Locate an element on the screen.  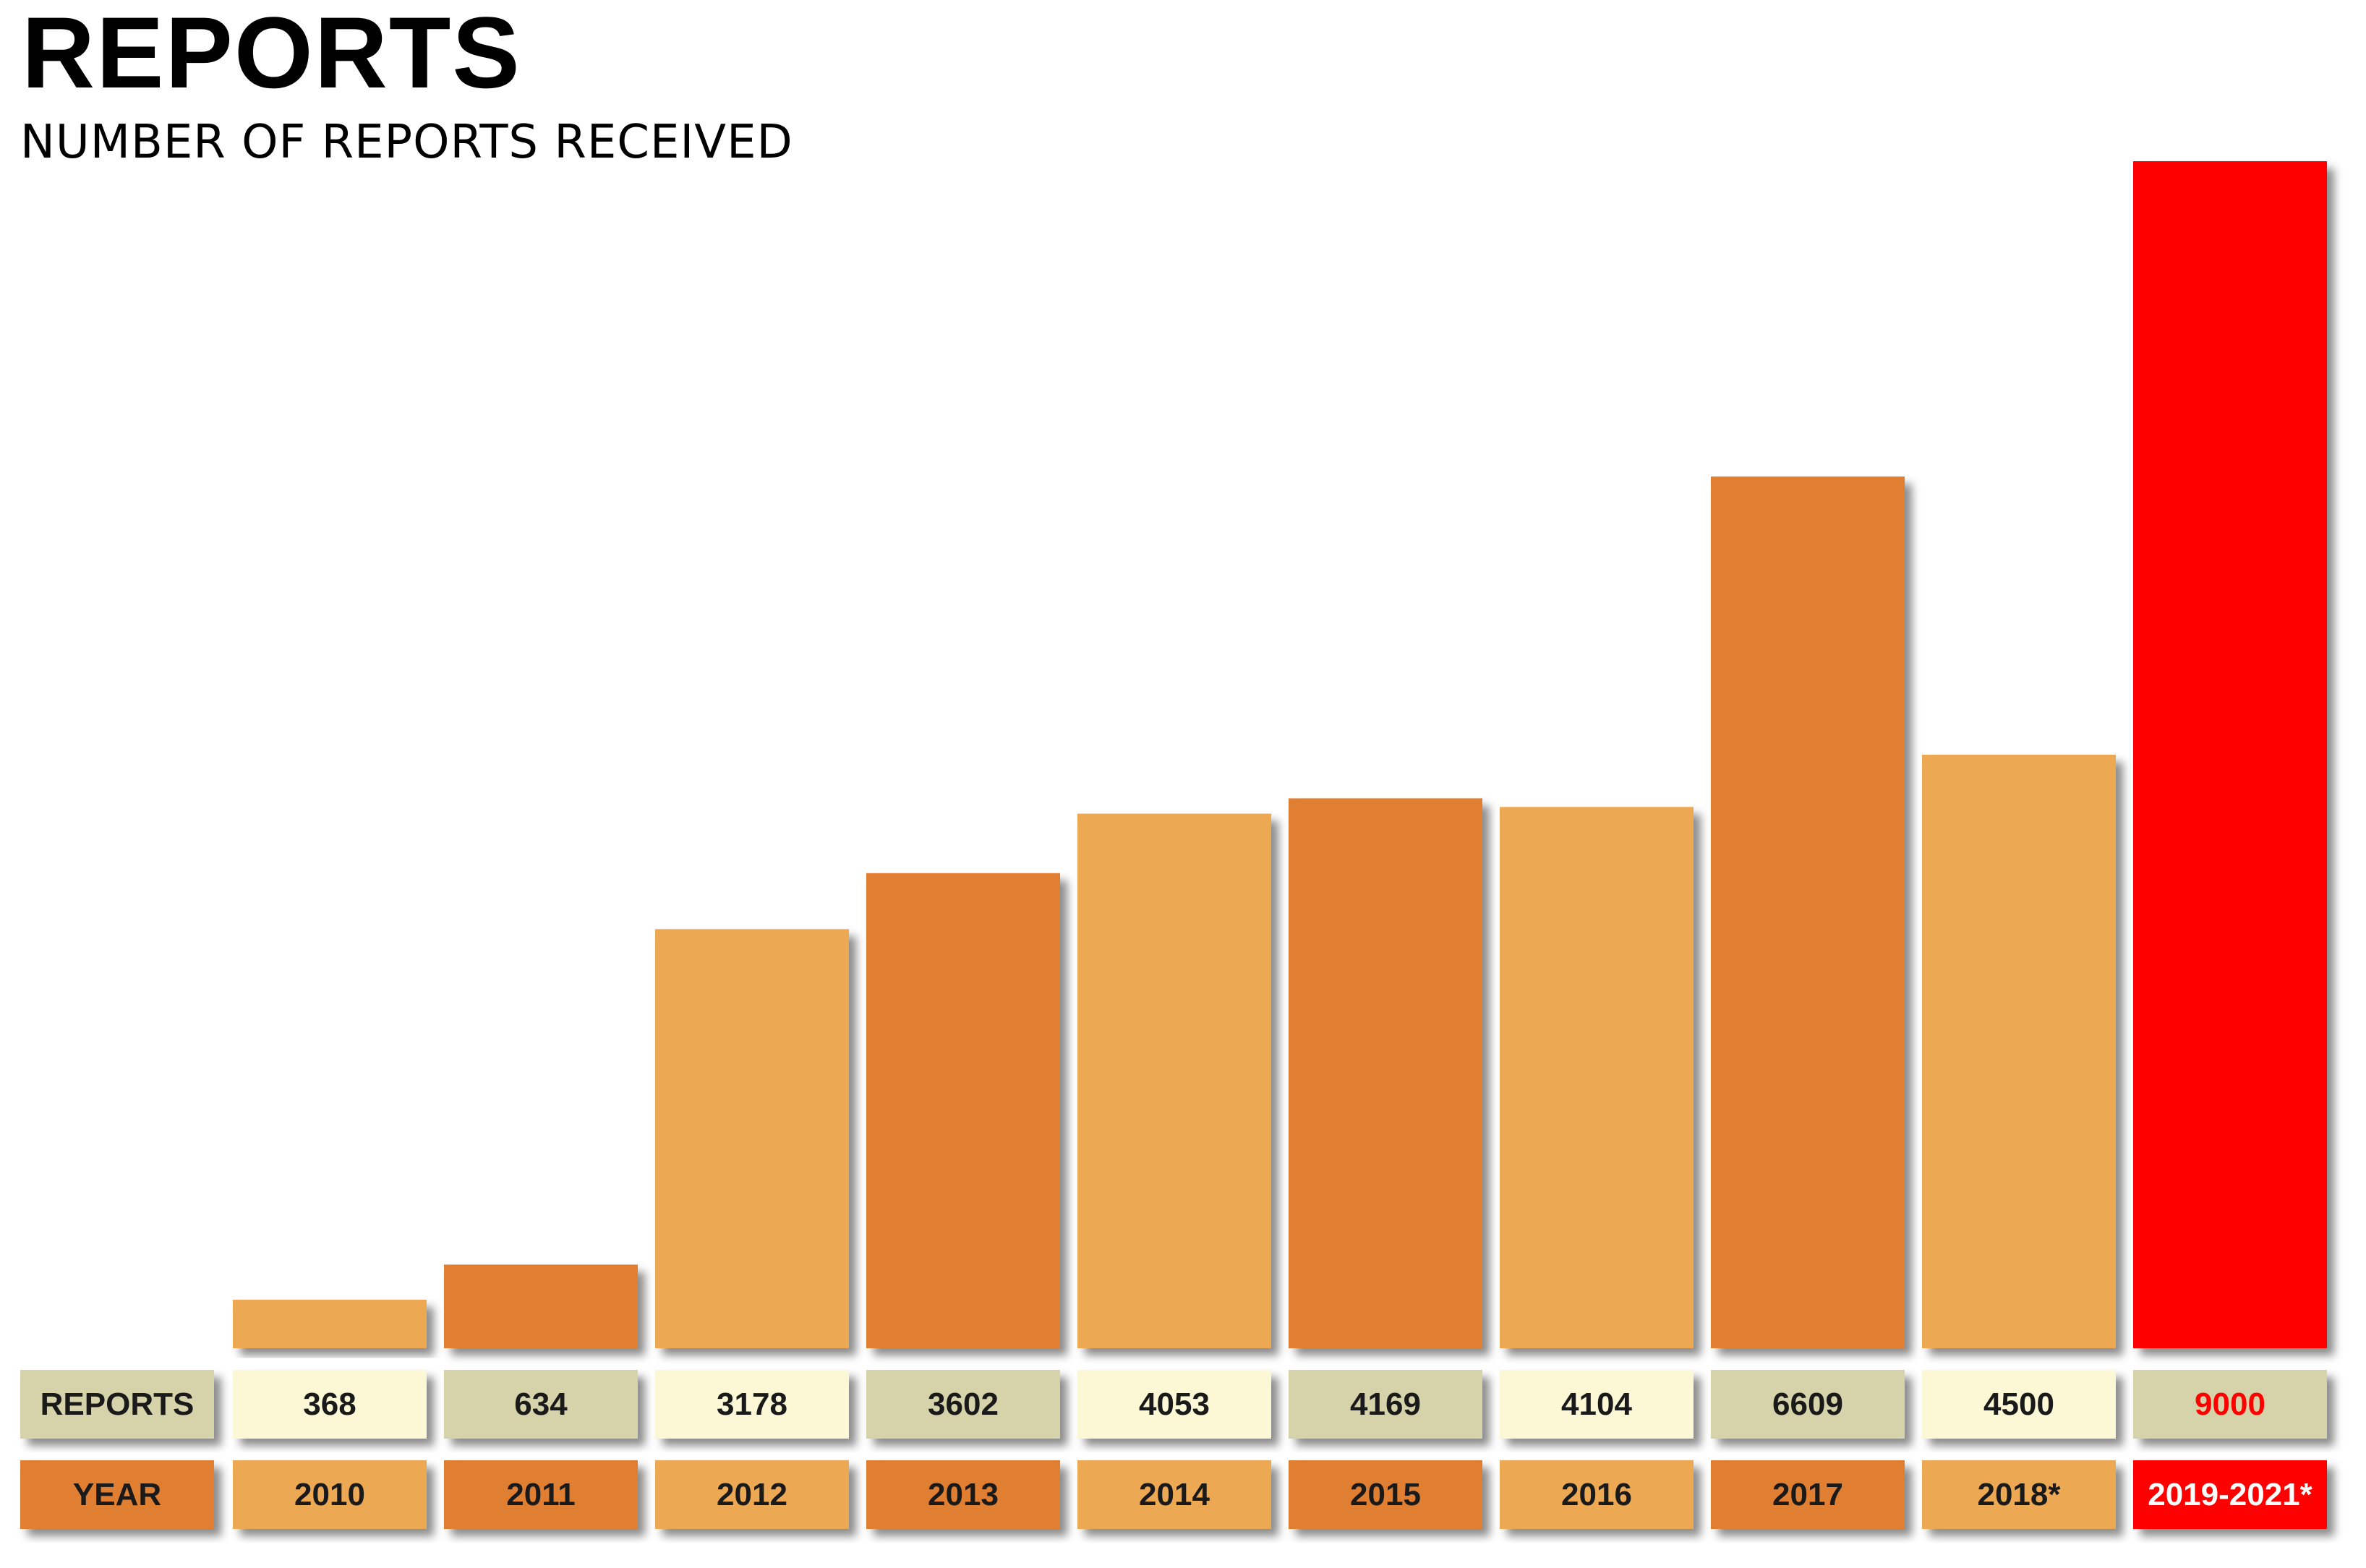
year-label: 2015 is located at coordinates (1385, 1494).